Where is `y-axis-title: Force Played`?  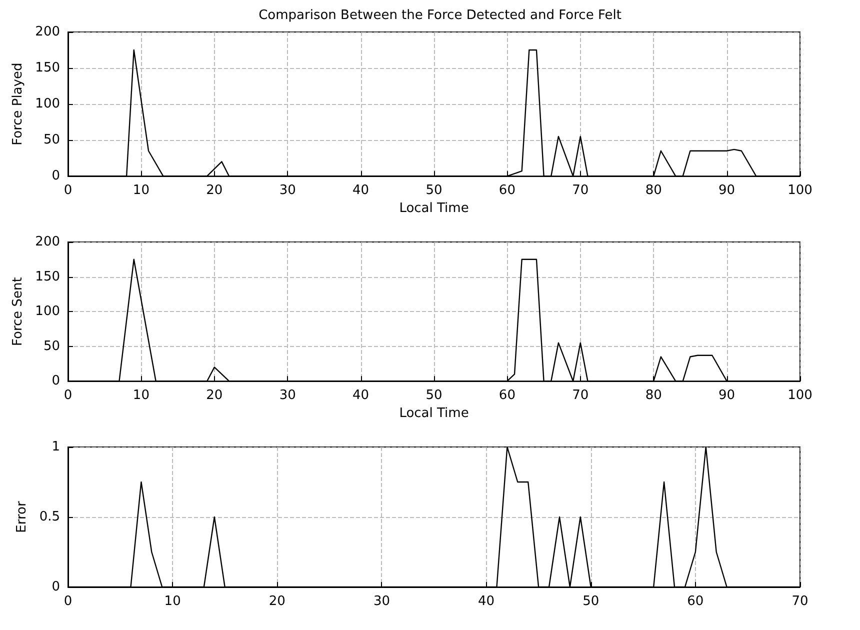
y-axis-title: Force Played is located at coordinates (18, 104).